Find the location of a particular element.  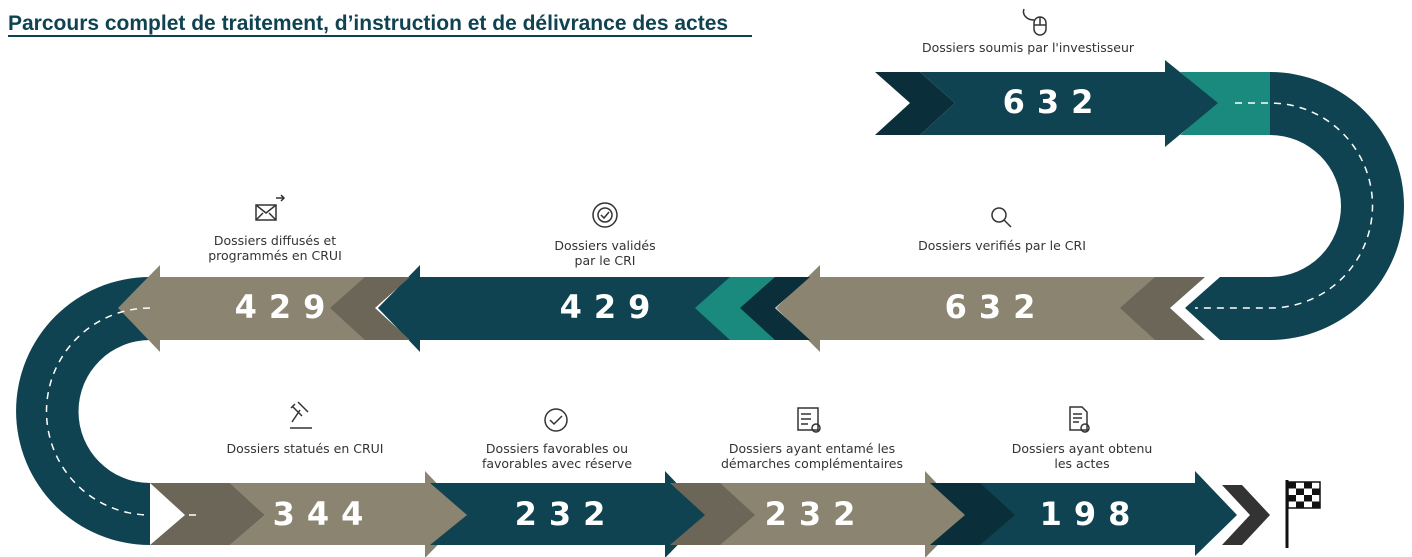

curve-right is located at coordinates (1337, 206).